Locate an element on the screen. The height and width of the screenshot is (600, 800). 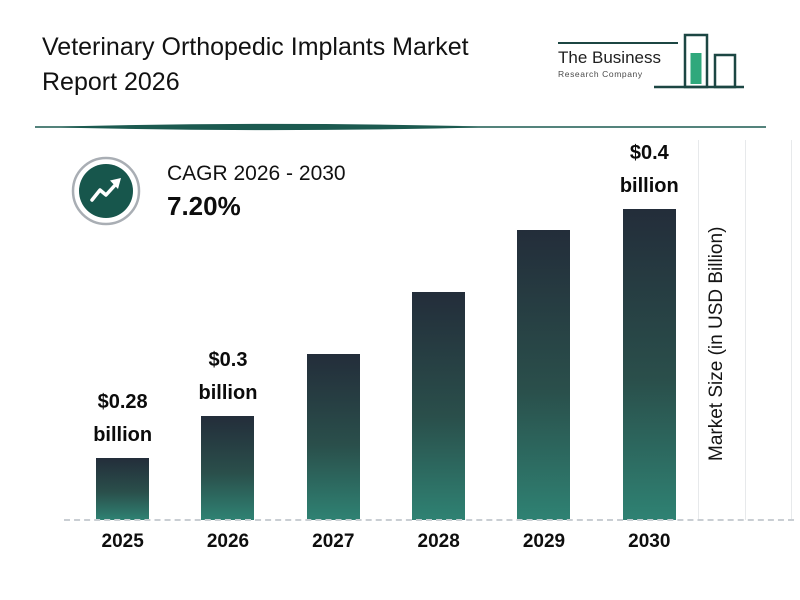
bar-value-label-2030: $0.4 billion is located at coordinates (649, 169).